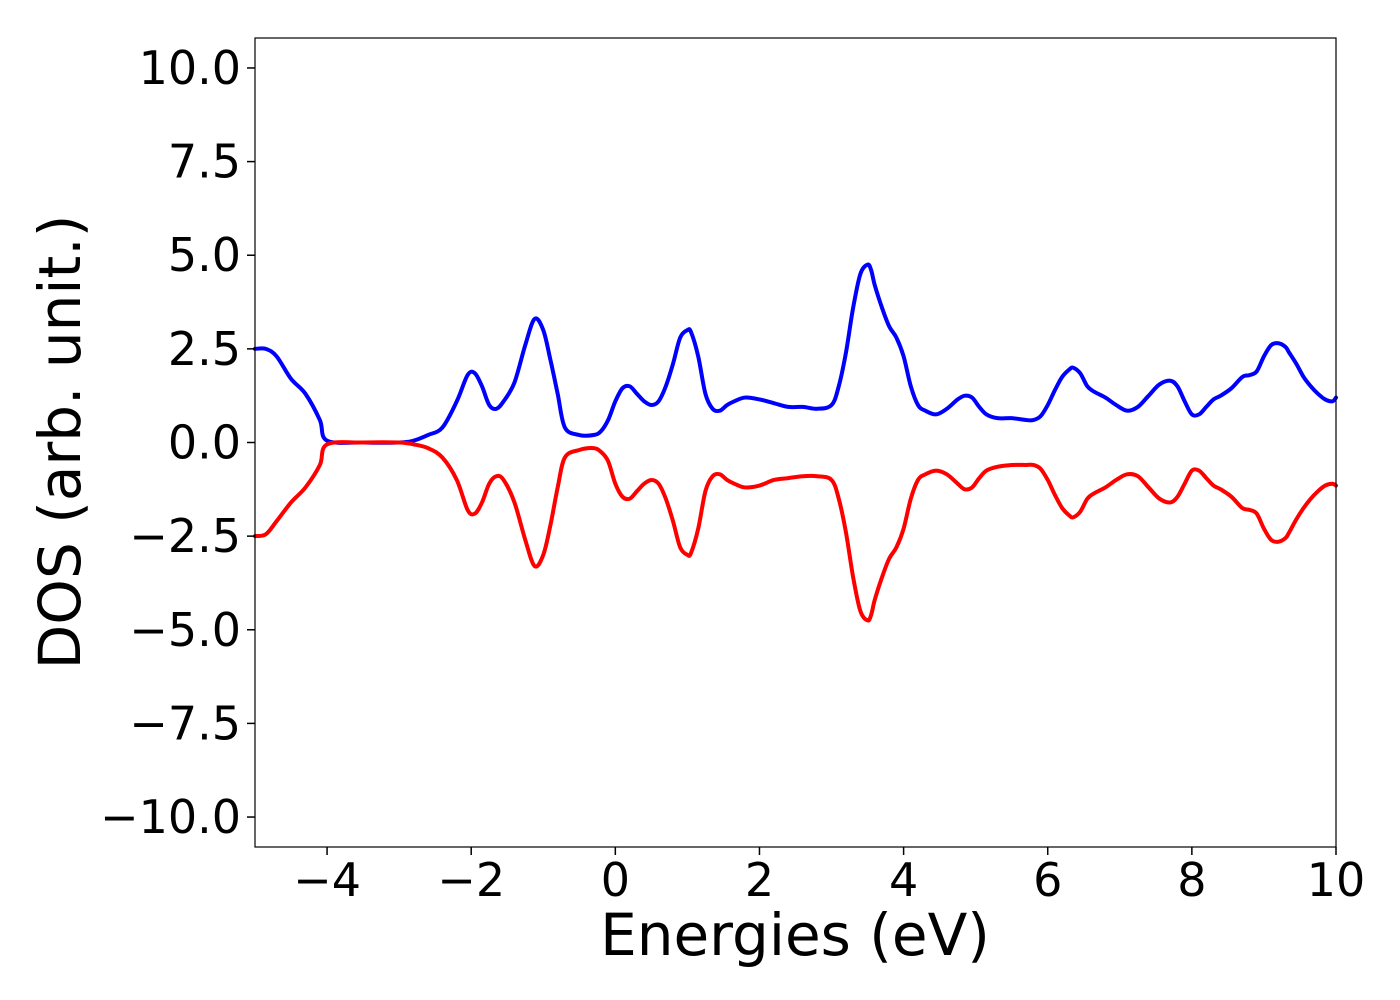  Describe the element at coordinates (795, 935) in the screenshot. I see `x-axis-label: Energies (eV)` at that location.